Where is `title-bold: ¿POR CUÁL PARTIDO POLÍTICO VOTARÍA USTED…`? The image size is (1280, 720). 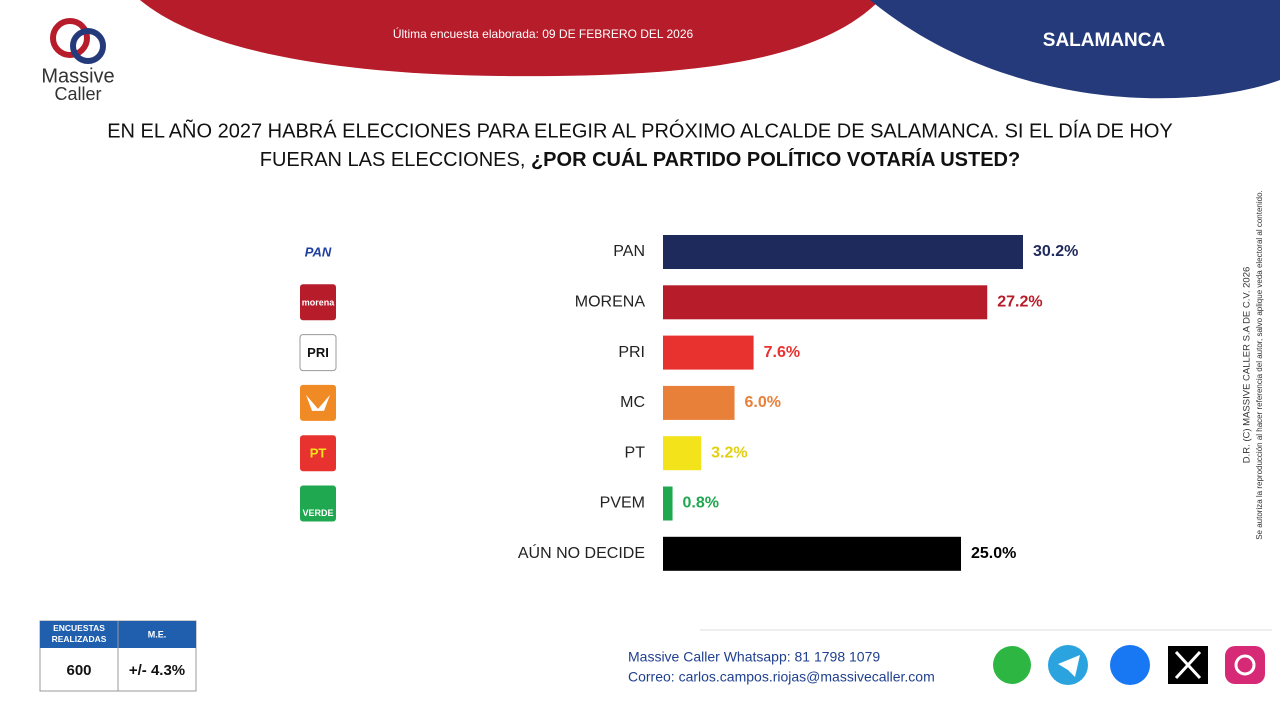
title-bold: ¿POR CUÁL PARTIDO POLÍTICO VOTARÍA USTED… is located at coordinates (775, 159).